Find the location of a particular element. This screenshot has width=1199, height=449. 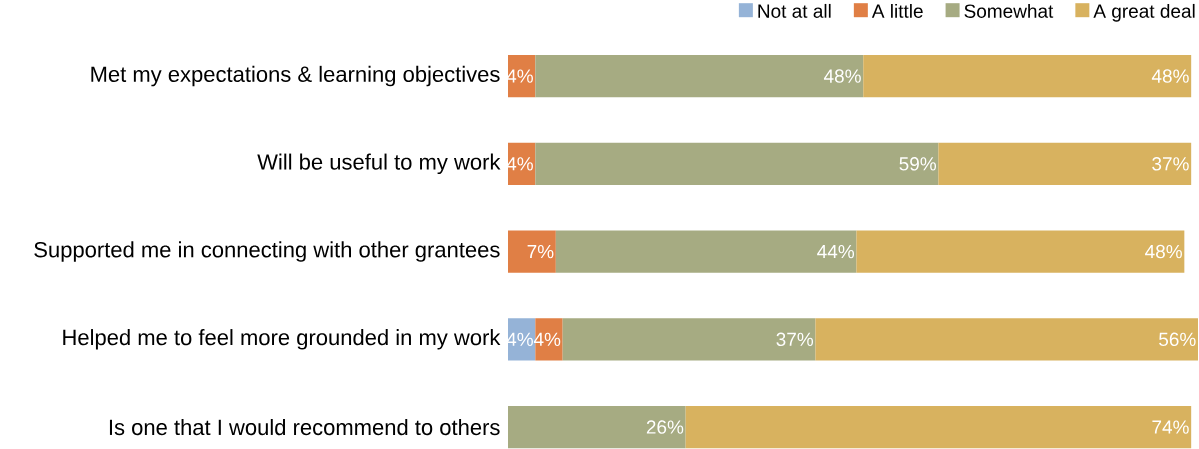

data-label: 26% is located at coordinates (665, 427).